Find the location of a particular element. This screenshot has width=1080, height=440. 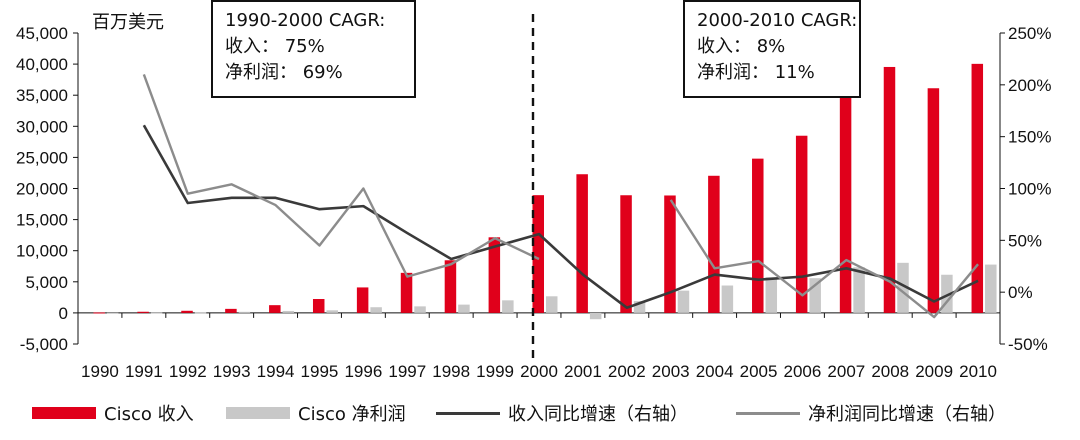

legend-item-profit: Cisco 净利润 is located at coordinates (316, 413).